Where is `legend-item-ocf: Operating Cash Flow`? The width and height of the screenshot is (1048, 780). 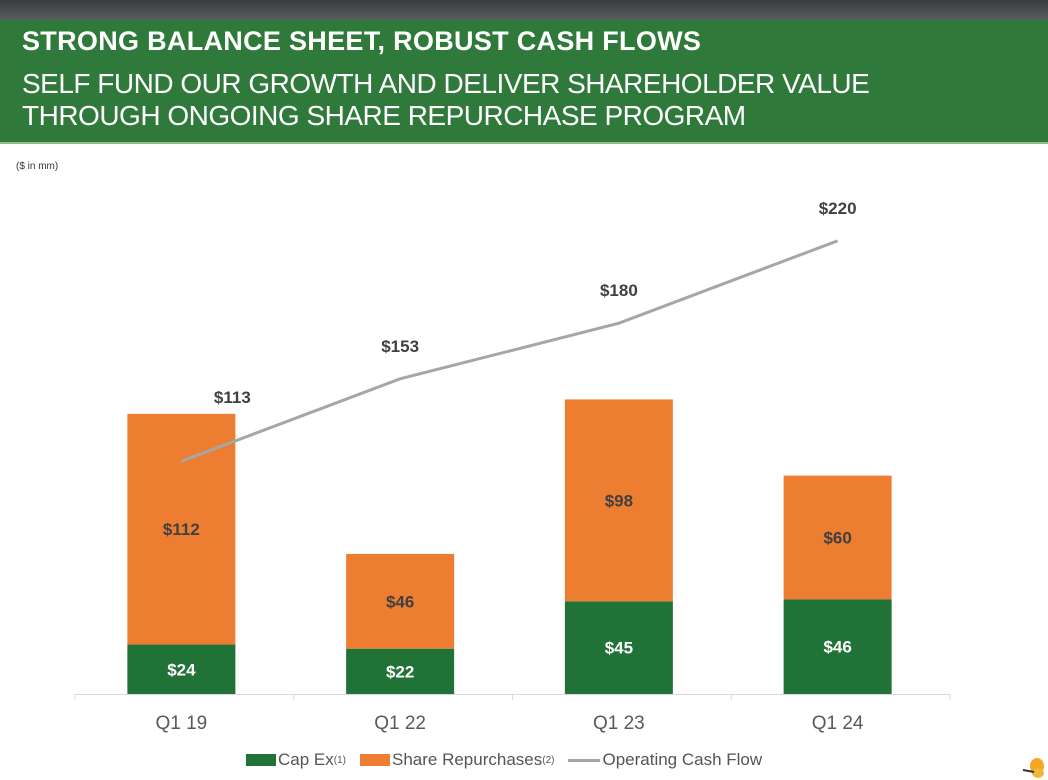
legend-item-ocf: Operating Cash Flow is located at coordinates (665, 760).